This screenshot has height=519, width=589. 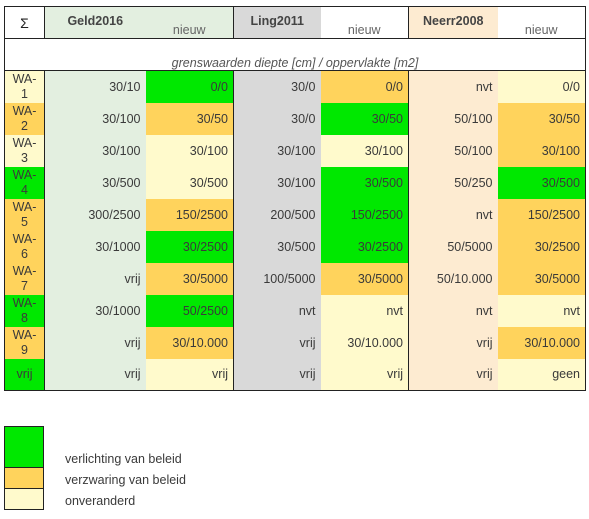 What do you see at coordinates (453, 22) in the screenshot?
I see `source-neerr2008: Neerr2008` at bounding box center [453, 22].